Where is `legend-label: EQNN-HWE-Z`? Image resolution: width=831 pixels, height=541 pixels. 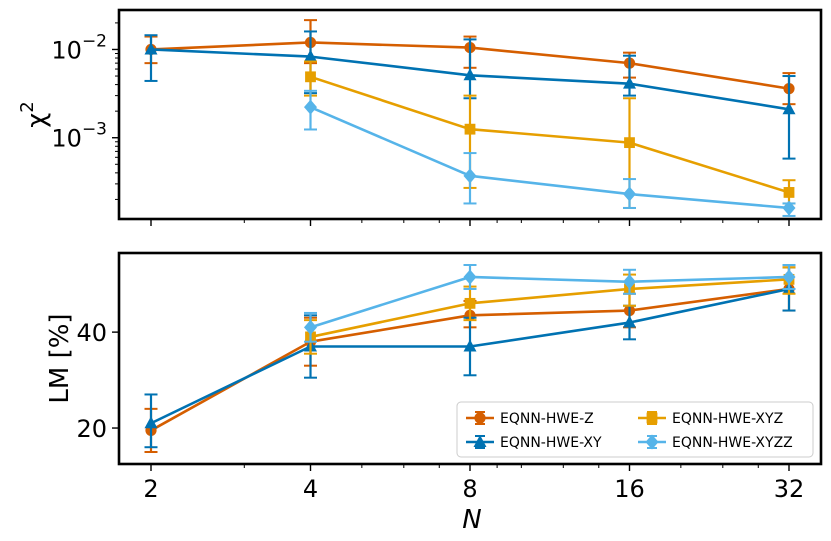 legend-label: EQNN-HWE-Z is located at coordinates (547, 419).